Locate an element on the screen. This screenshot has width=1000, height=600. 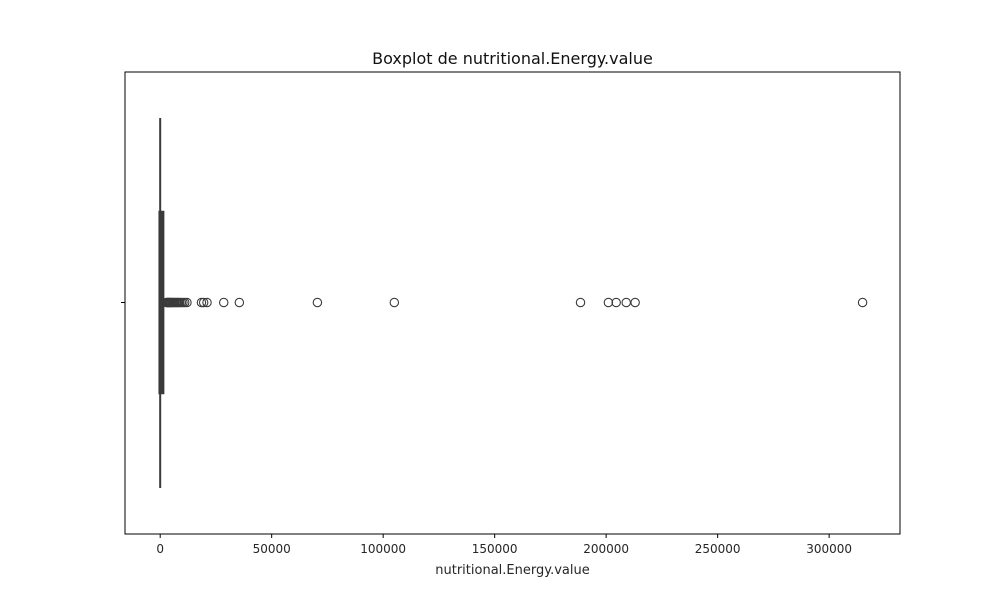
x-axis-label: nutritional.Energy.value is located at coordinates (512, 570).